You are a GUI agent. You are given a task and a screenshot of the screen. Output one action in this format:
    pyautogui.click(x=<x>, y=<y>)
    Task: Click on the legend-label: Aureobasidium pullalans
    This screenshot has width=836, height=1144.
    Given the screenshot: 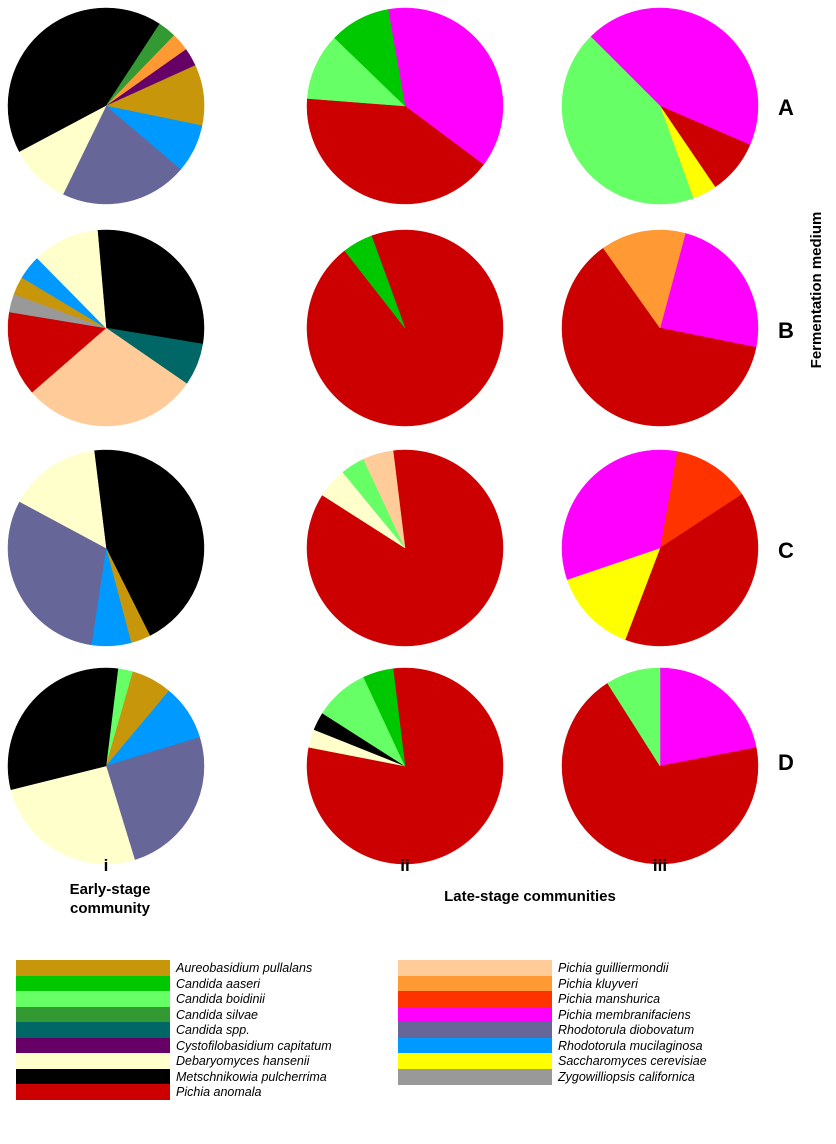 What is the action you would take?
    pyautogui.click(x=244, y=968)
    